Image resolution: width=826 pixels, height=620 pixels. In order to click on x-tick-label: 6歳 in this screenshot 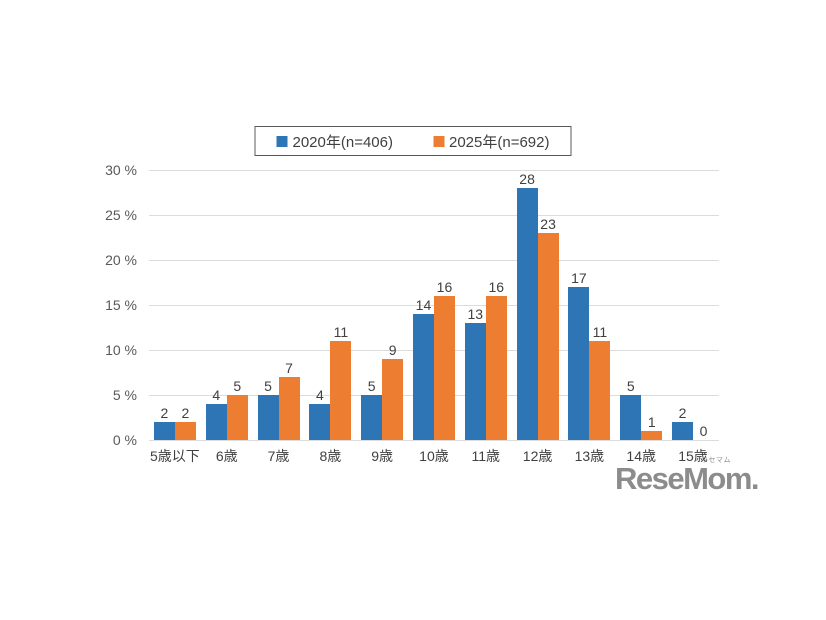, I will do `click(226, 456)`.